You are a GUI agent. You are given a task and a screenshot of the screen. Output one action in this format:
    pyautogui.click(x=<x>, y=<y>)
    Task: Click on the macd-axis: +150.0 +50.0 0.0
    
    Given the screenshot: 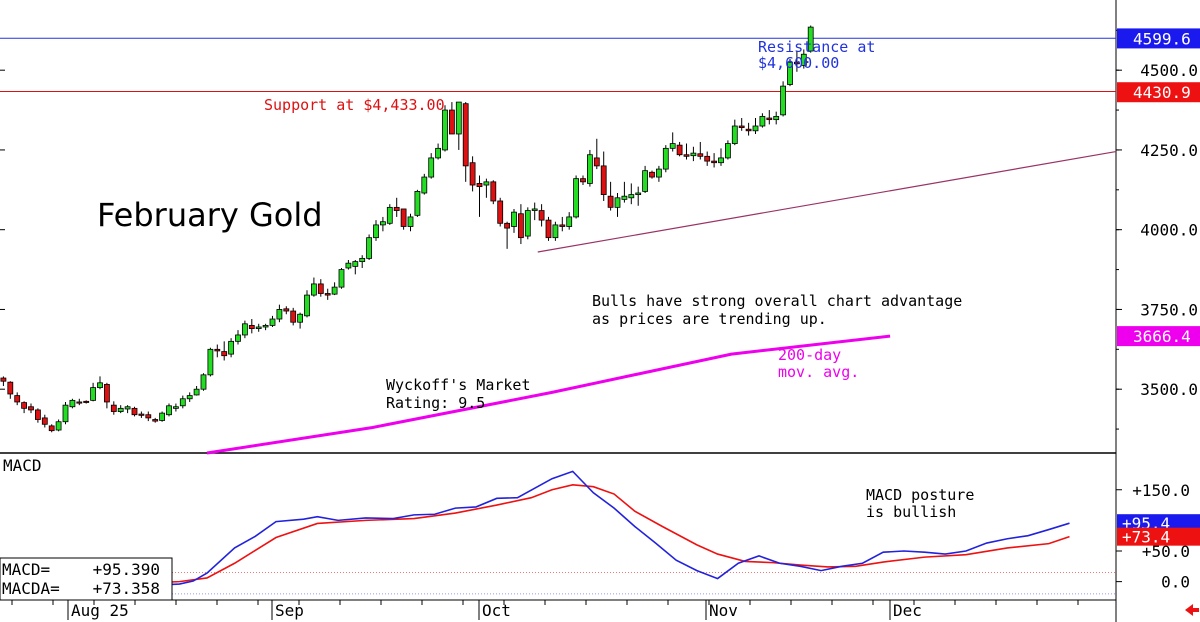 What is the action you would take?
    pyautogui.click(x=1153, y=536)
    